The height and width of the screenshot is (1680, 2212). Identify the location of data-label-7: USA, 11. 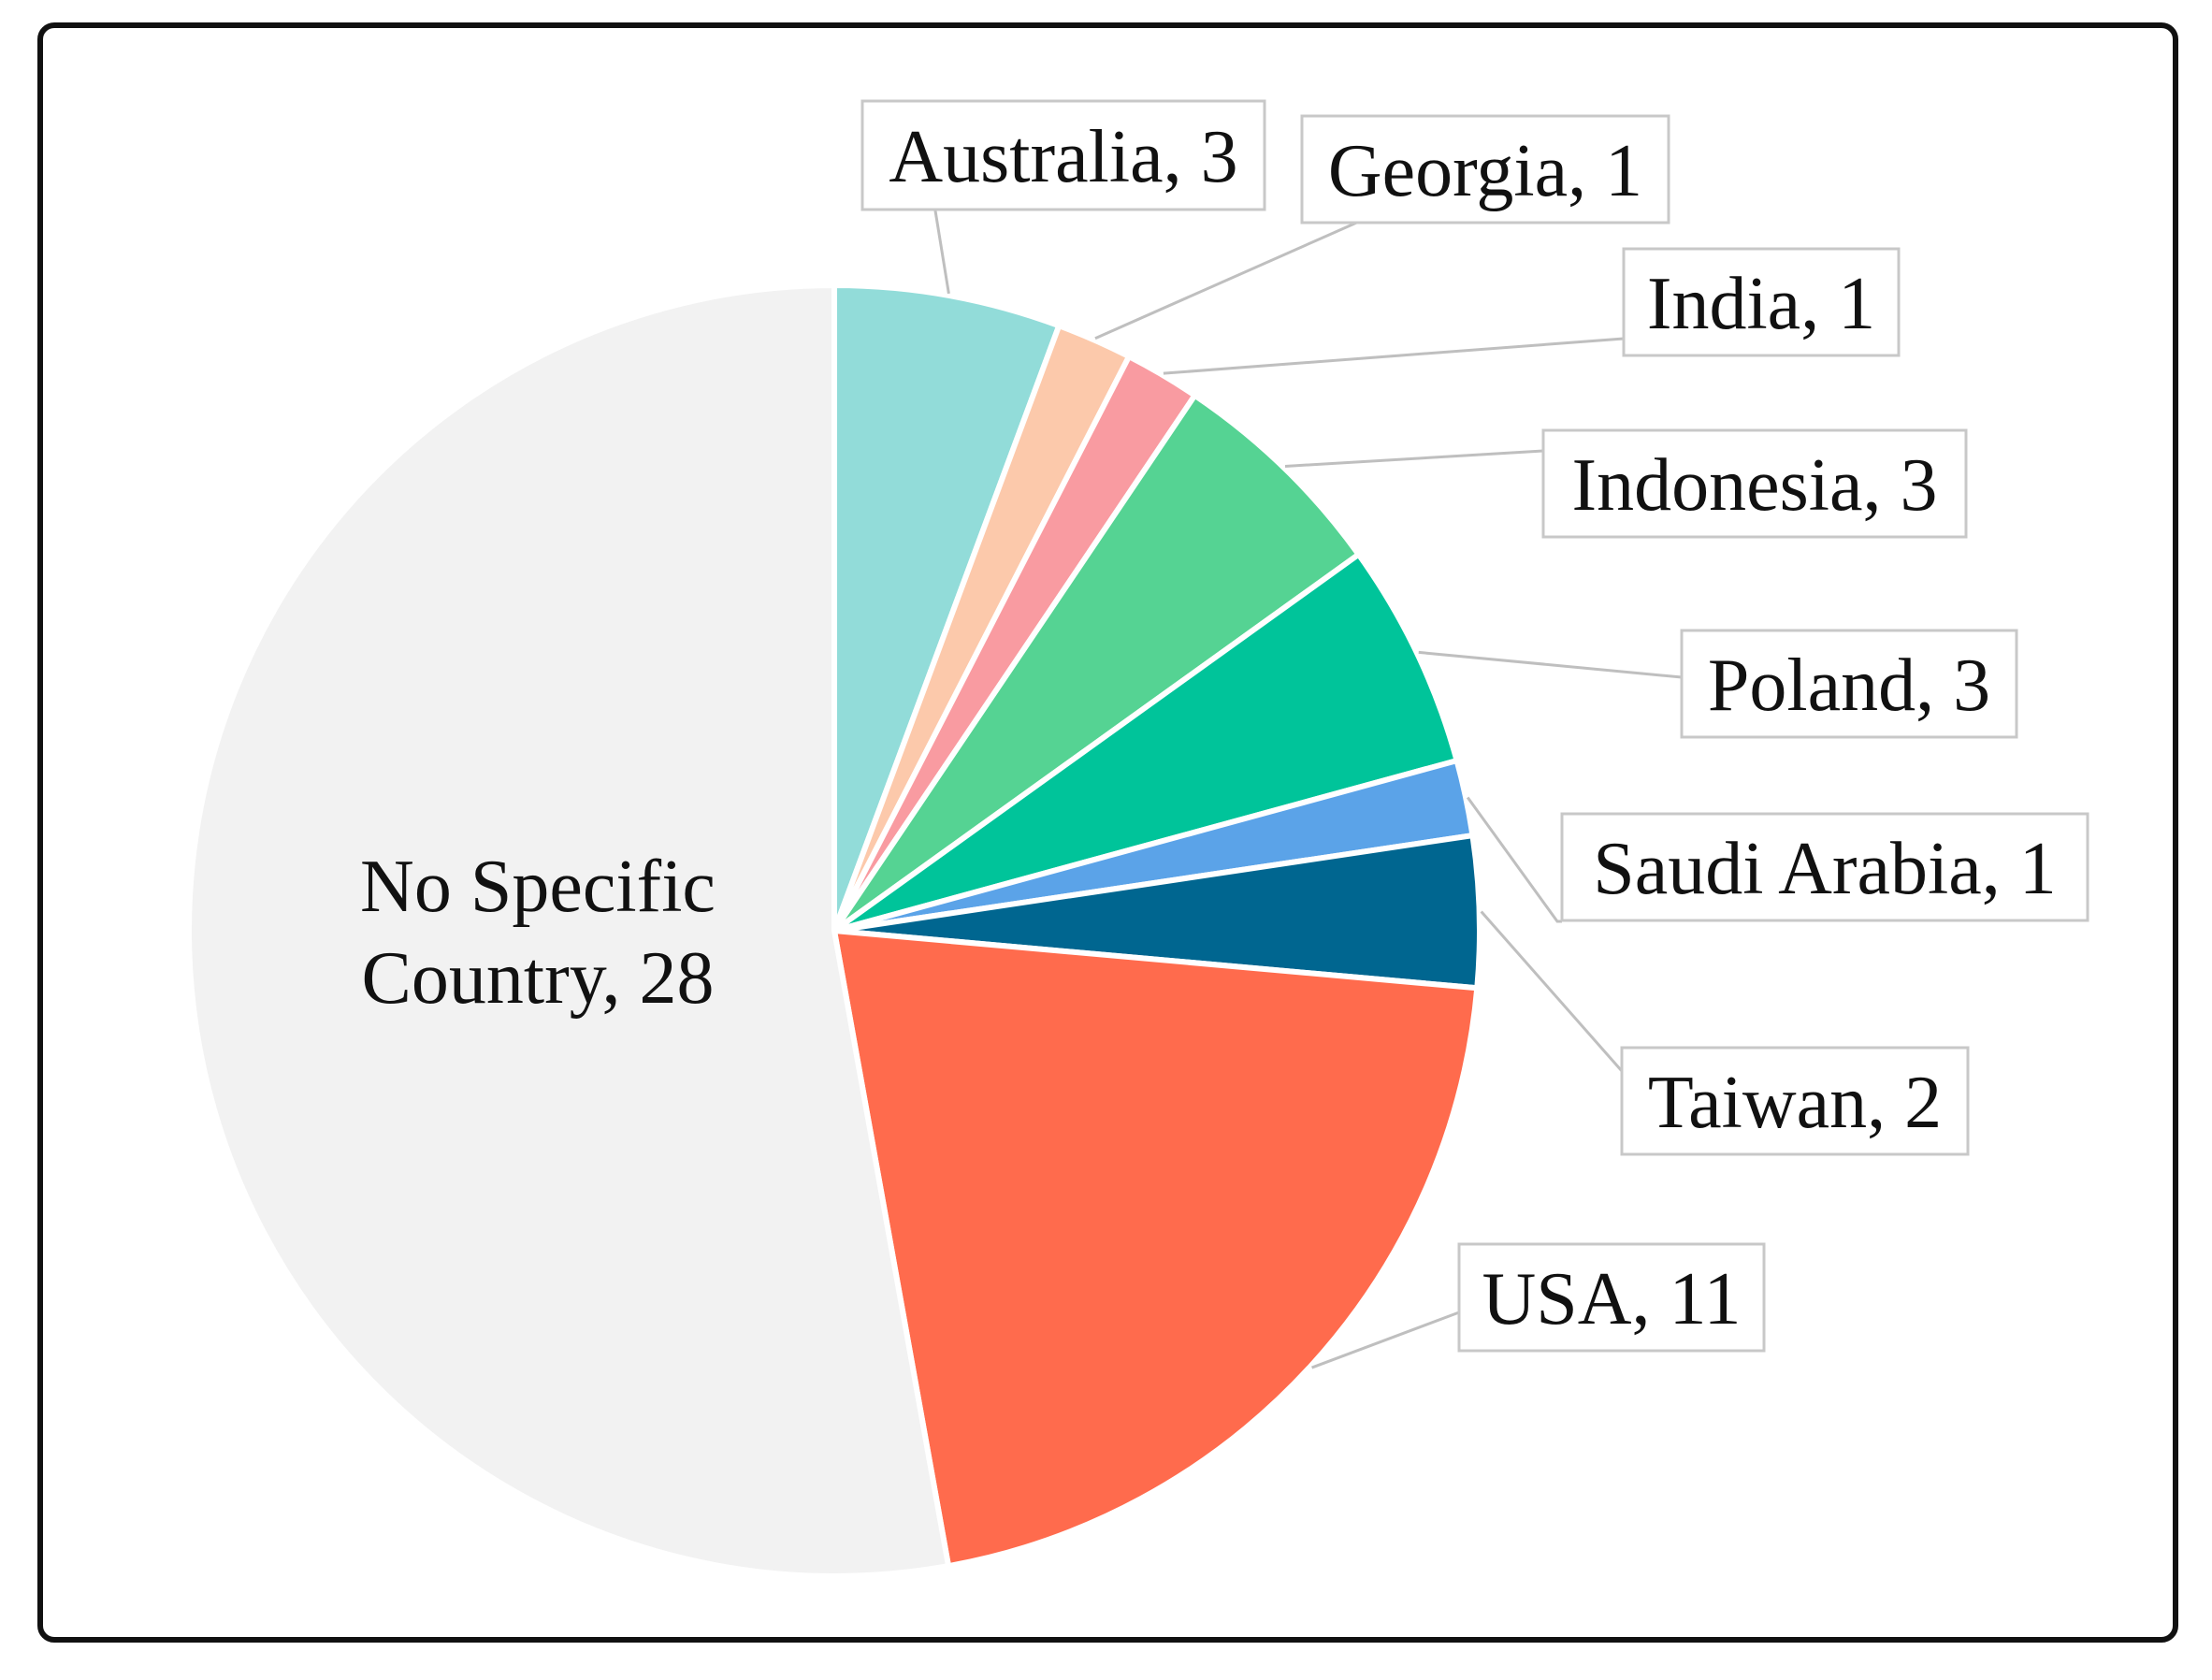
(1611, 1299).